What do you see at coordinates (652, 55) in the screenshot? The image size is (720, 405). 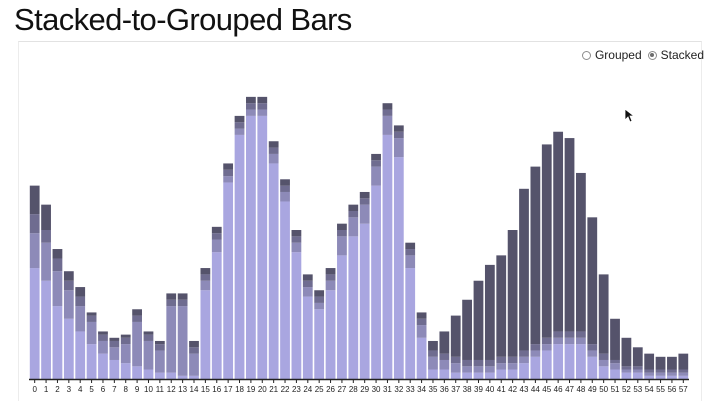 I see `stacked-radio` at bounding box center [652, 55].